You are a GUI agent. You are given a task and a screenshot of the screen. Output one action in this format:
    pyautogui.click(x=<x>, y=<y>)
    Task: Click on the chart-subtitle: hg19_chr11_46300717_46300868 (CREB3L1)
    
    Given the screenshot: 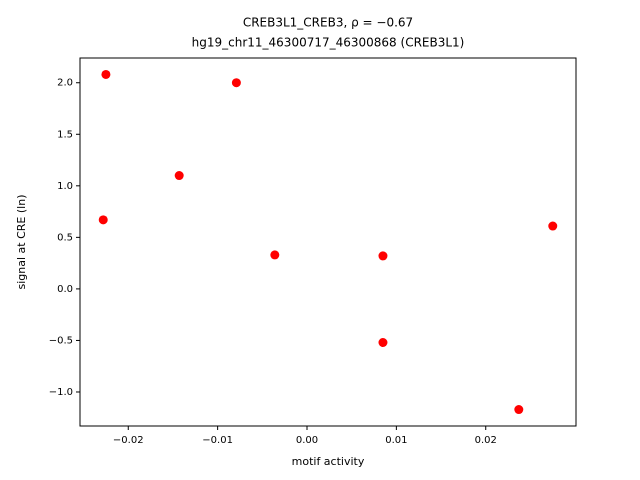 What is the action you would take?
    pyautogui.click(x=328, y=43)
    